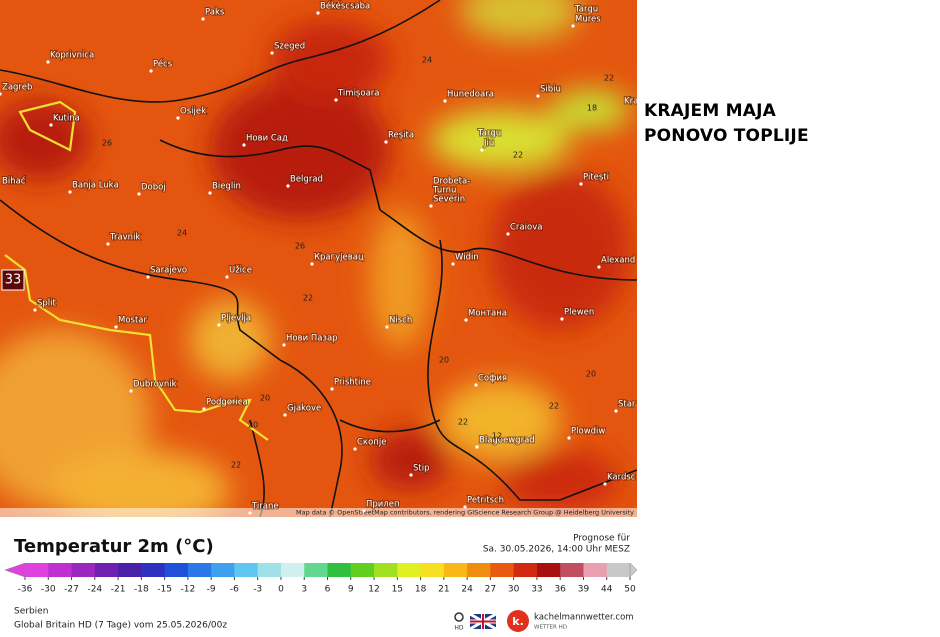 The height and width of the screenshot is (637, 940). Describe the element at coordinates (124, 238) in the screenshot. I see `city-label: Travnik` at that location.